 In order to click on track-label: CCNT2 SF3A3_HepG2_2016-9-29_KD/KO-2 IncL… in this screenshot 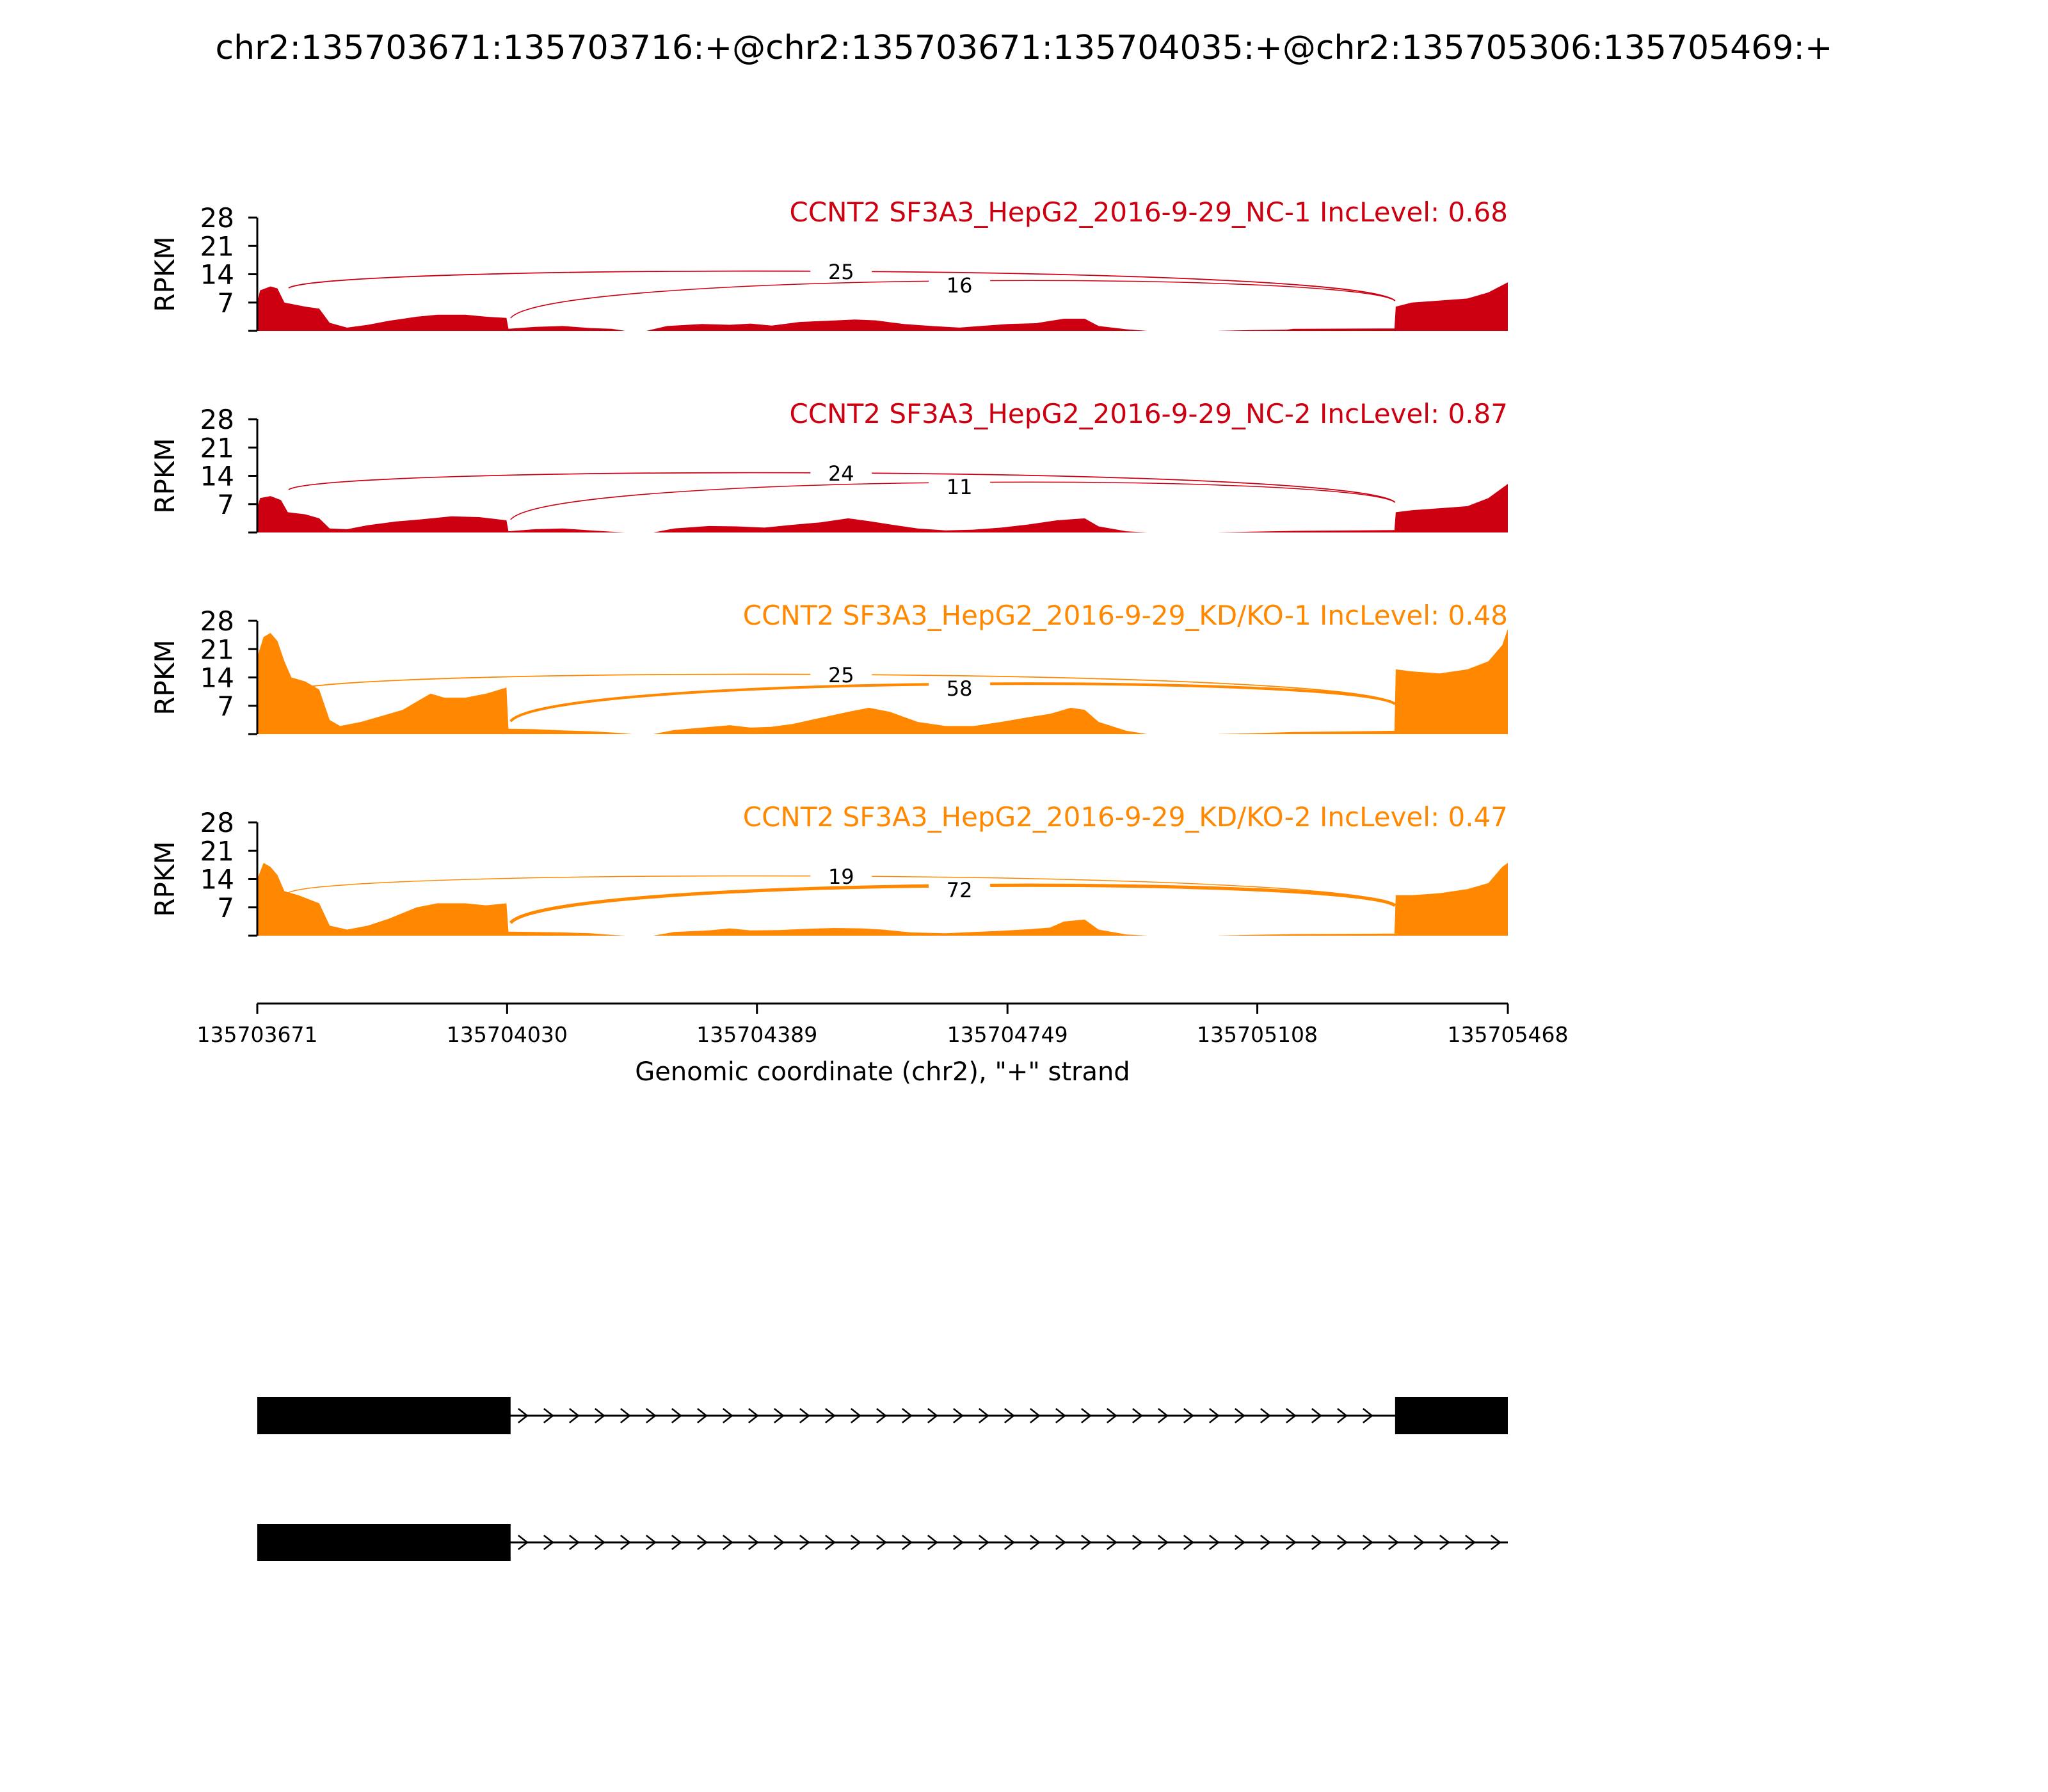, I will do `click(1125, 817)`.